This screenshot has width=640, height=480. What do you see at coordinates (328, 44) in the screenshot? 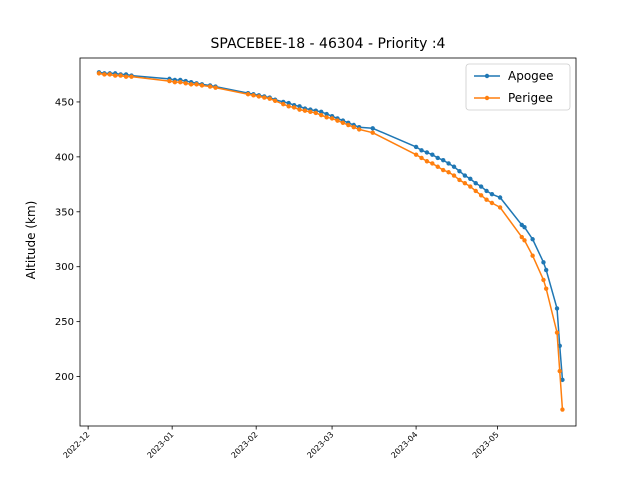
I see `chart-title: SPACEBEE-18 - 46304 - Priority :4` at bounding box center [328, 44].